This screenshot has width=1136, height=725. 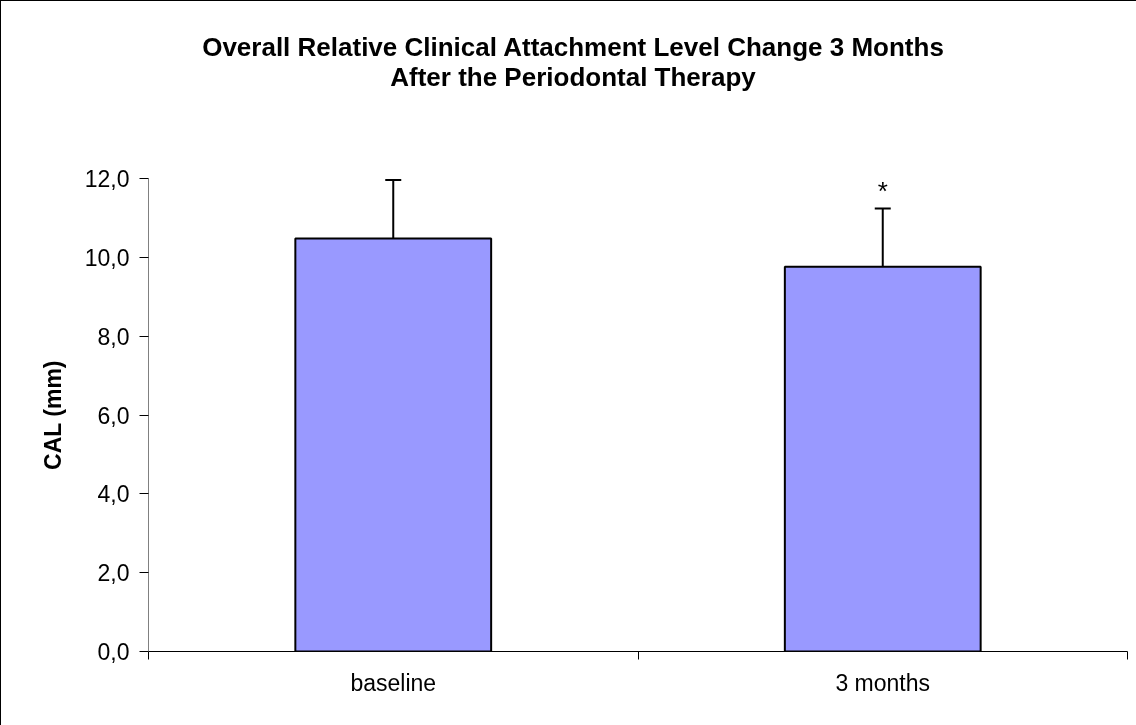 What do you see at coordinates (113, 336) in the screenshot?
I see `y-tick-label: 8,0` at bounding box center [113, 336].